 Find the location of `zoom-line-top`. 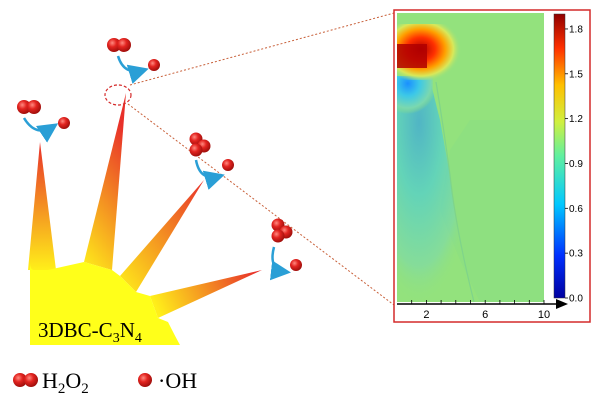

zoom-line-top is located at coordinates (262, 49).